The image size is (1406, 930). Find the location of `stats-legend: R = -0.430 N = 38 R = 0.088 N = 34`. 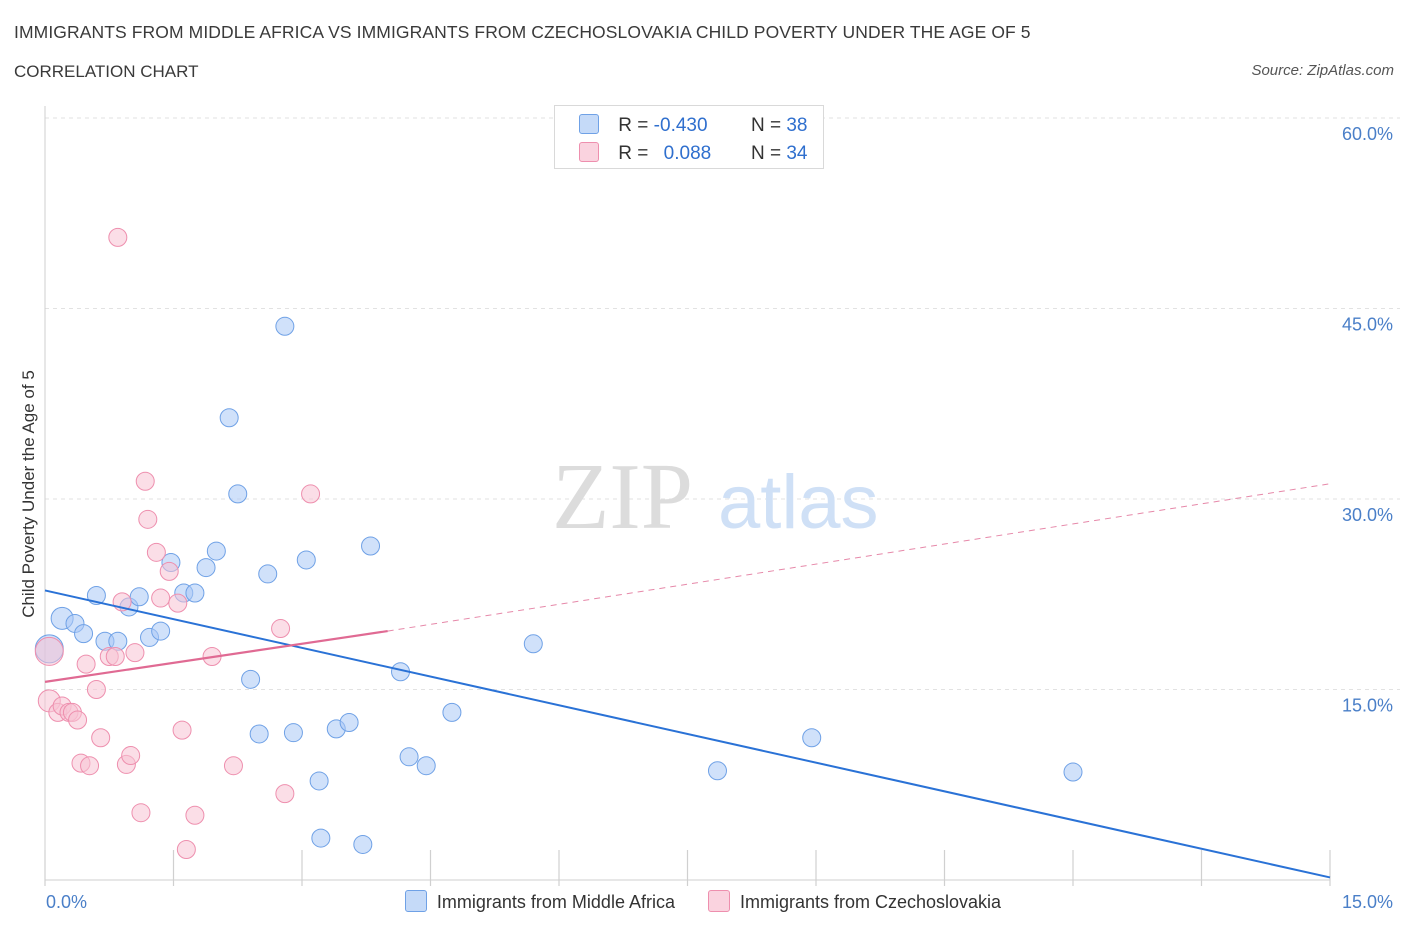

stats-legend: R = -0.430 N = 38 R = 0.088 N = 34 is located at coordinates (689, 137).